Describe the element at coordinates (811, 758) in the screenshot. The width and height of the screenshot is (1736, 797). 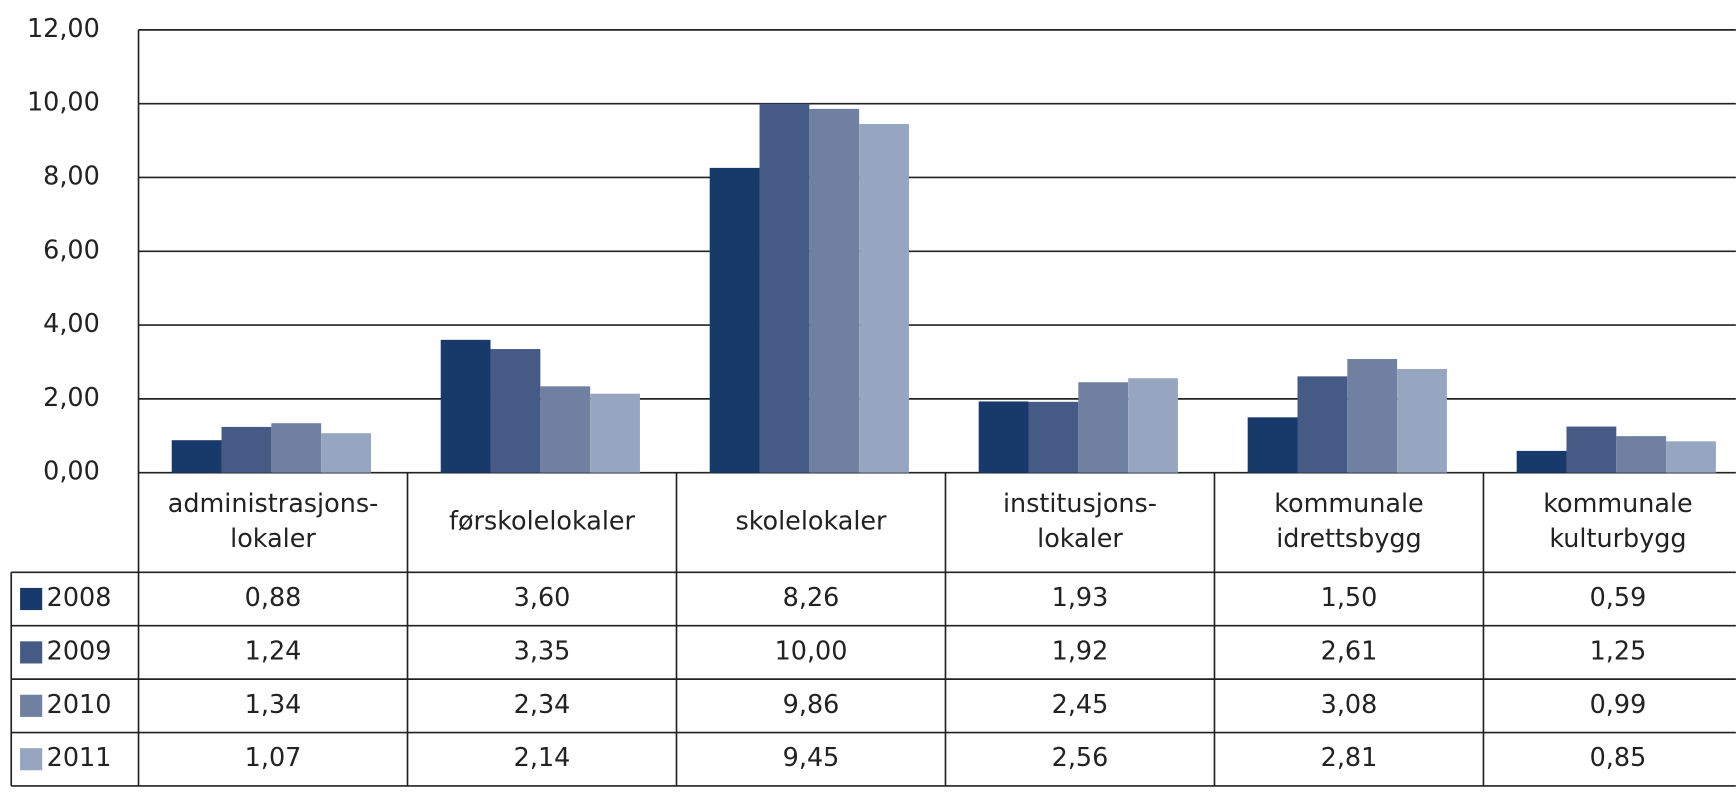
I see `value-label: 9,45` at that location.